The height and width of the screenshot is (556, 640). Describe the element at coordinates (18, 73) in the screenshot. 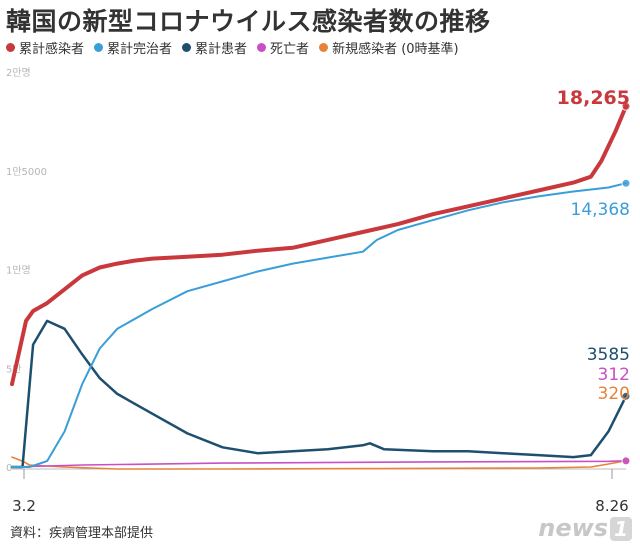

I see `y-tick-label: 2만명` at that location.